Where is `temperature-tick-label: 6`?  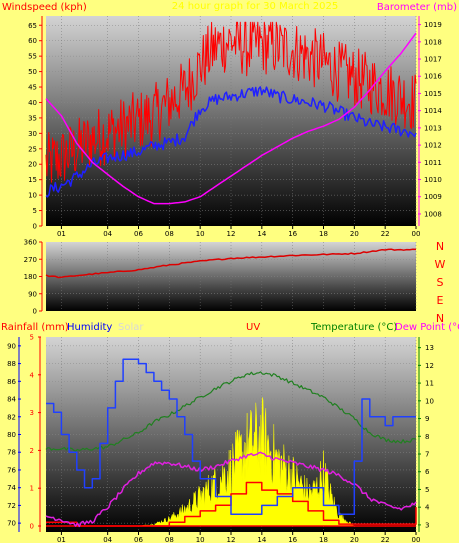 temperature-tick-label: 6 is located at coordinates (427, 472).